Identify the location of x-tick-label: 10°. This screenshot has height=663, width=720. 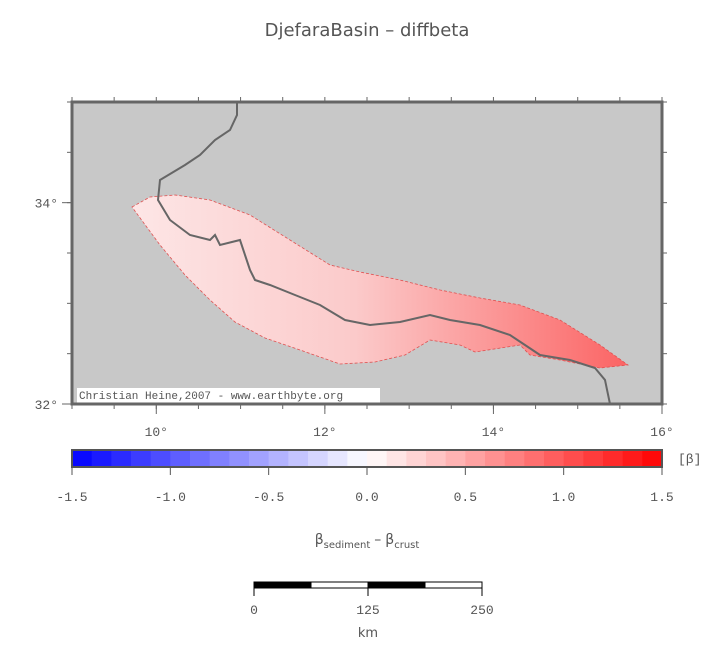
(156, 432).